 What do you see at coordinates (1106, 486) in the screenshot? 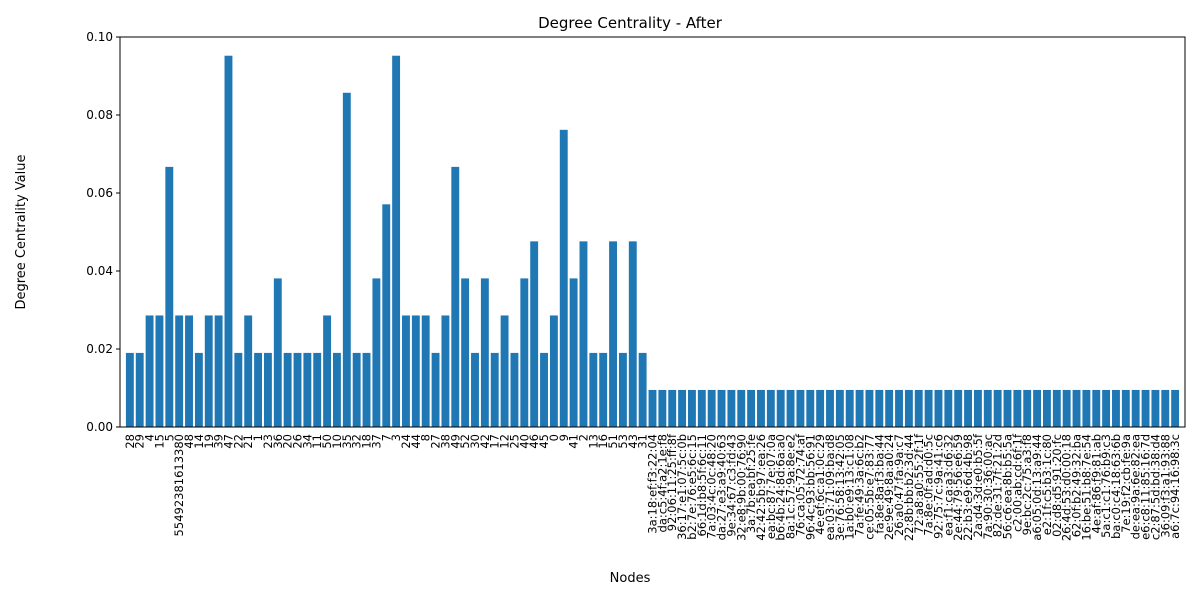
I see `x-tick-label: 5a:c1:c1:76:b9:c3` at bounding box center [1106, 486].